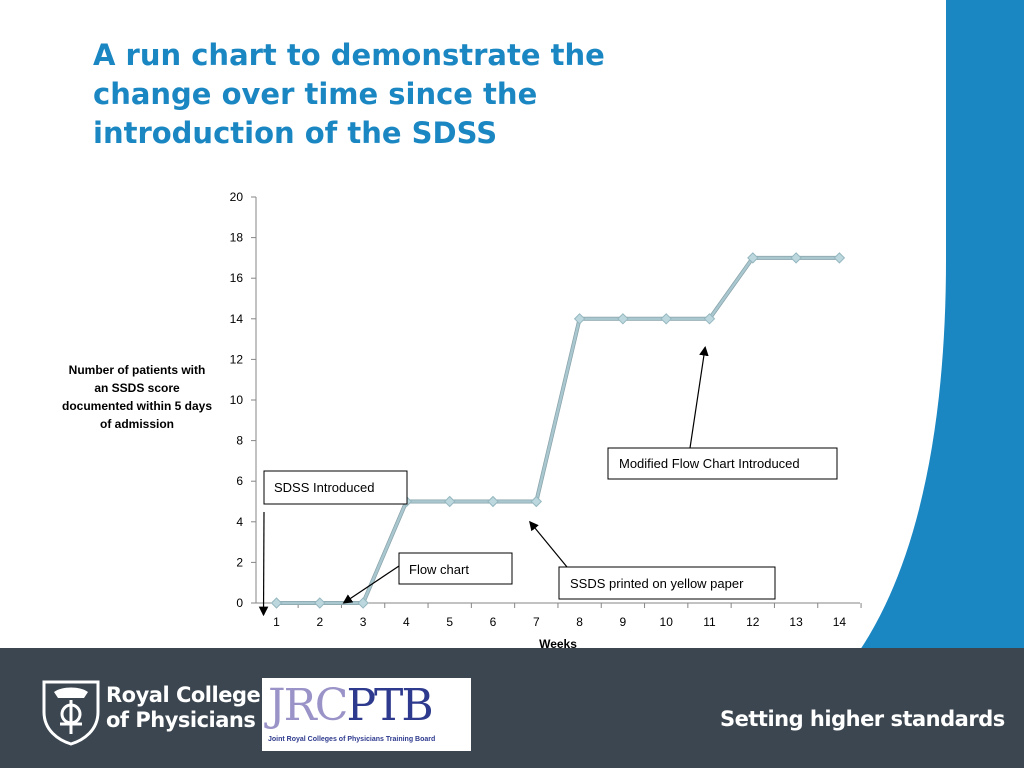 The height and width of the screenshot is (768, 1024). I want to click on y-tick-label: 6, so click(239, 481).